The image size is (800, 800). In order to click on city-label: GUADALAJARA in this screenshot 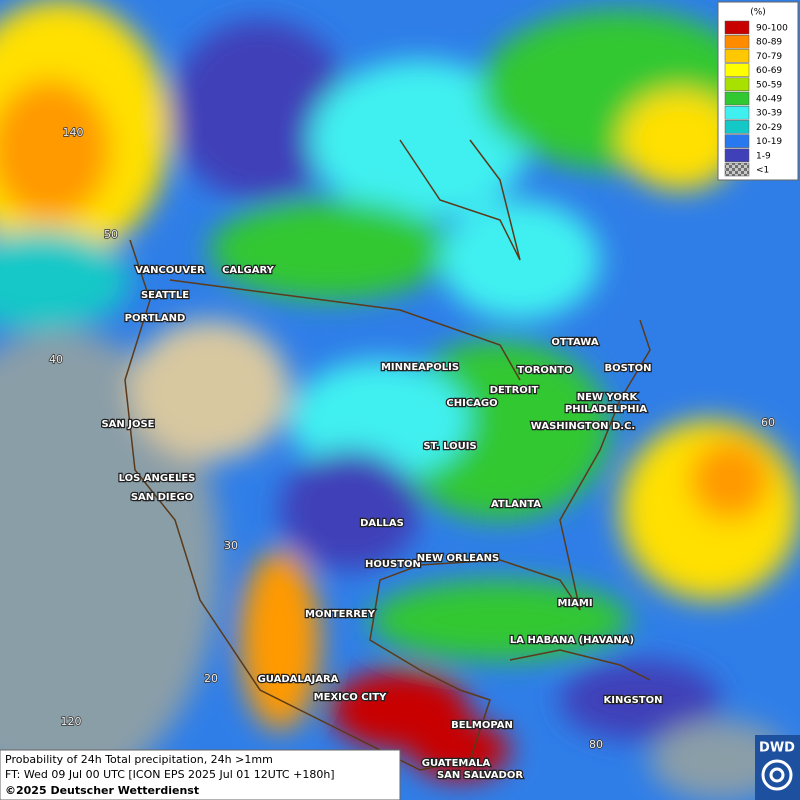, I will do `click(298, 679)`.